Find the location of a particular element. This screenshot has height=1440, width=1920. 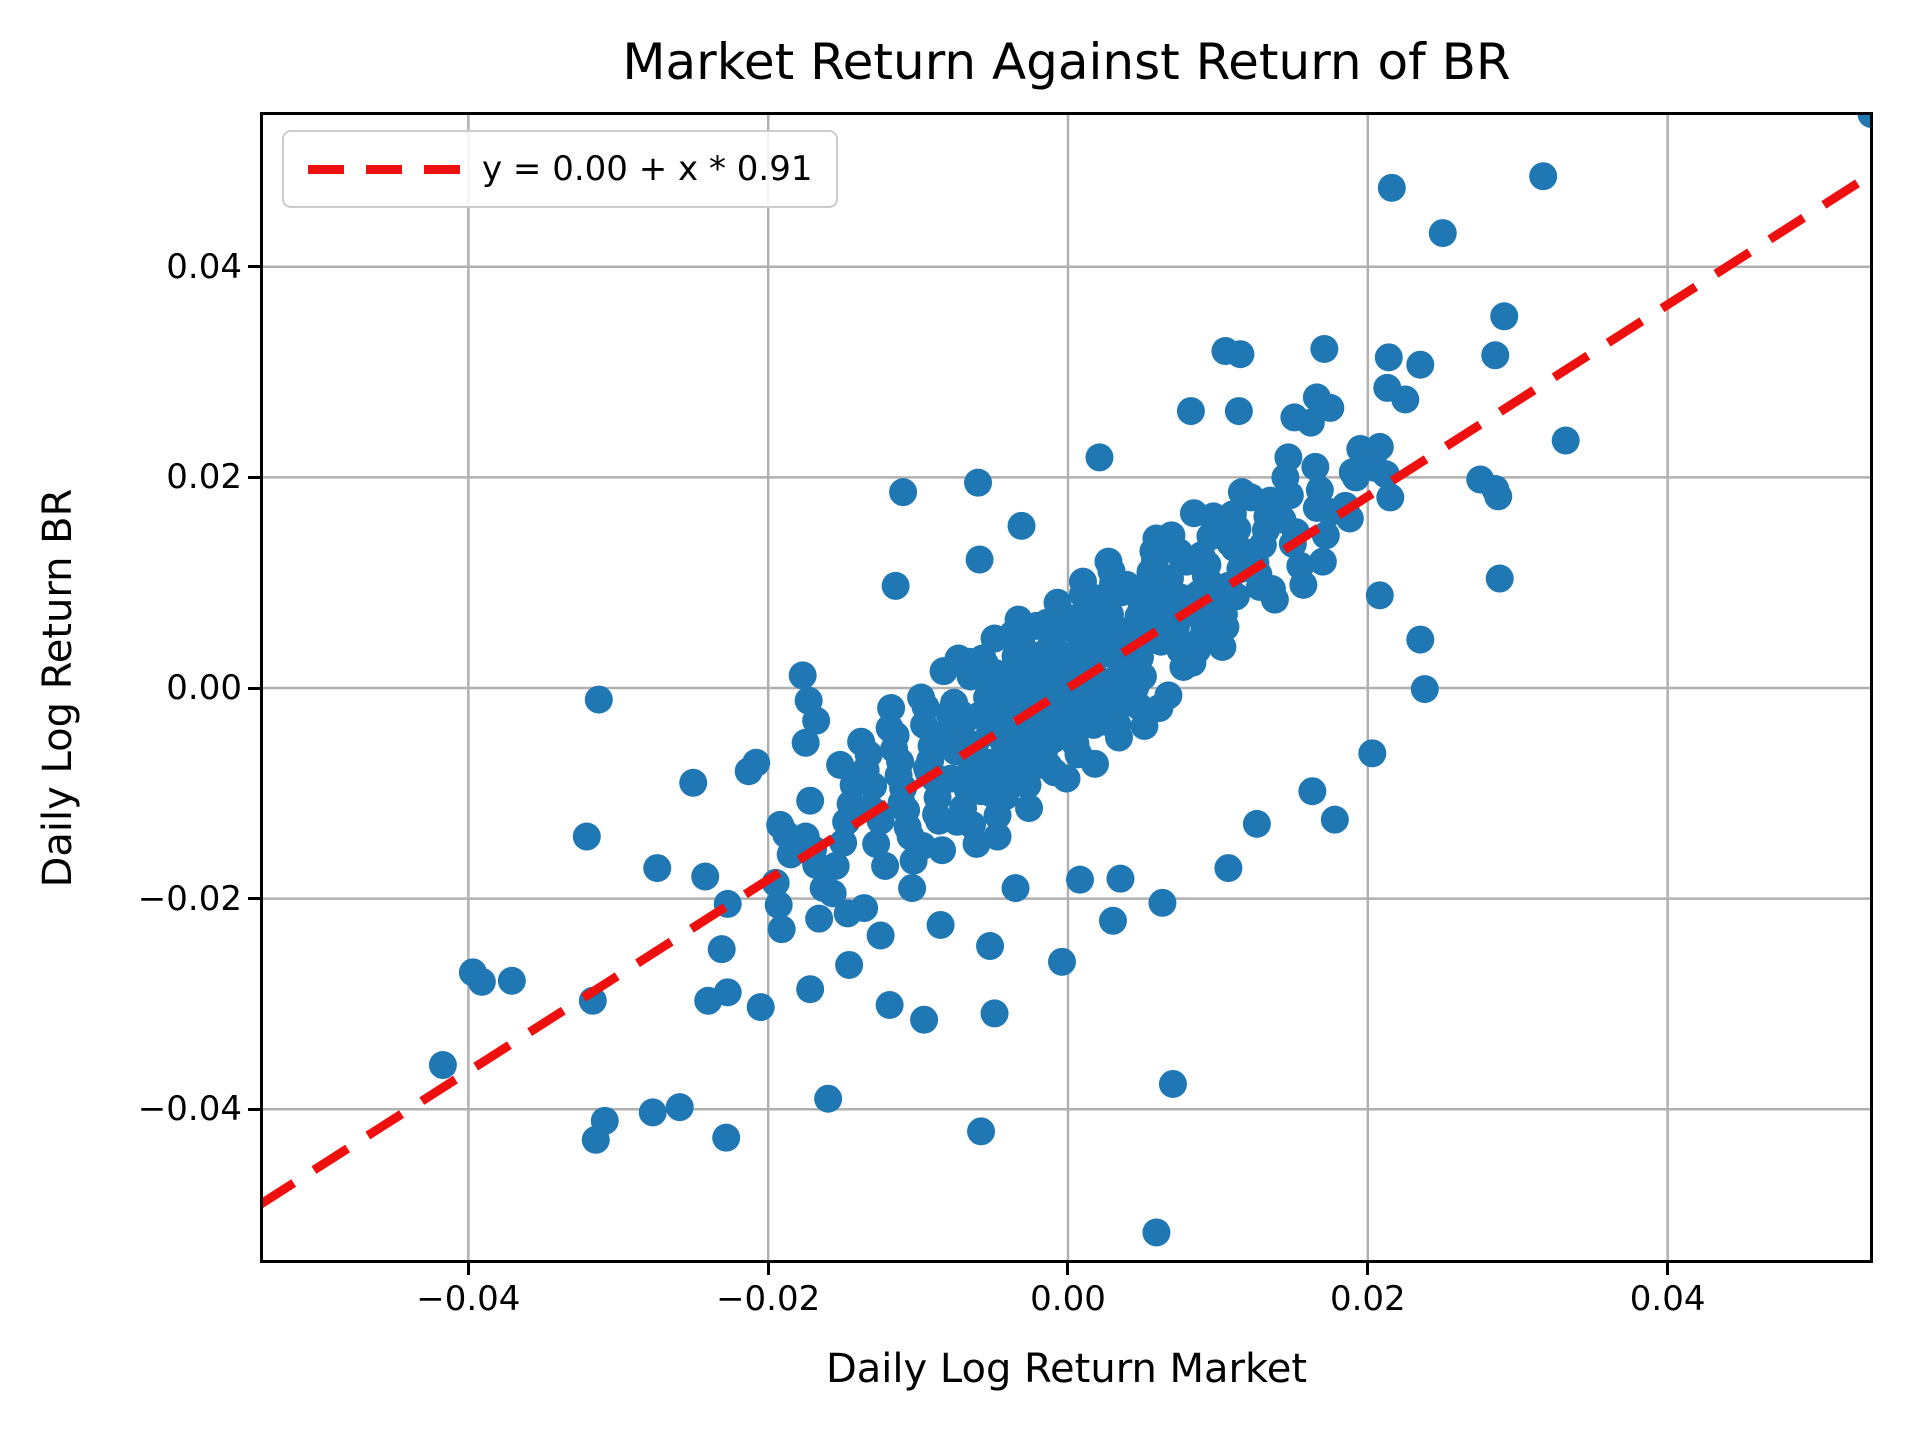

y-tick-label: −0.04 is located at coordinates (189, 1109).